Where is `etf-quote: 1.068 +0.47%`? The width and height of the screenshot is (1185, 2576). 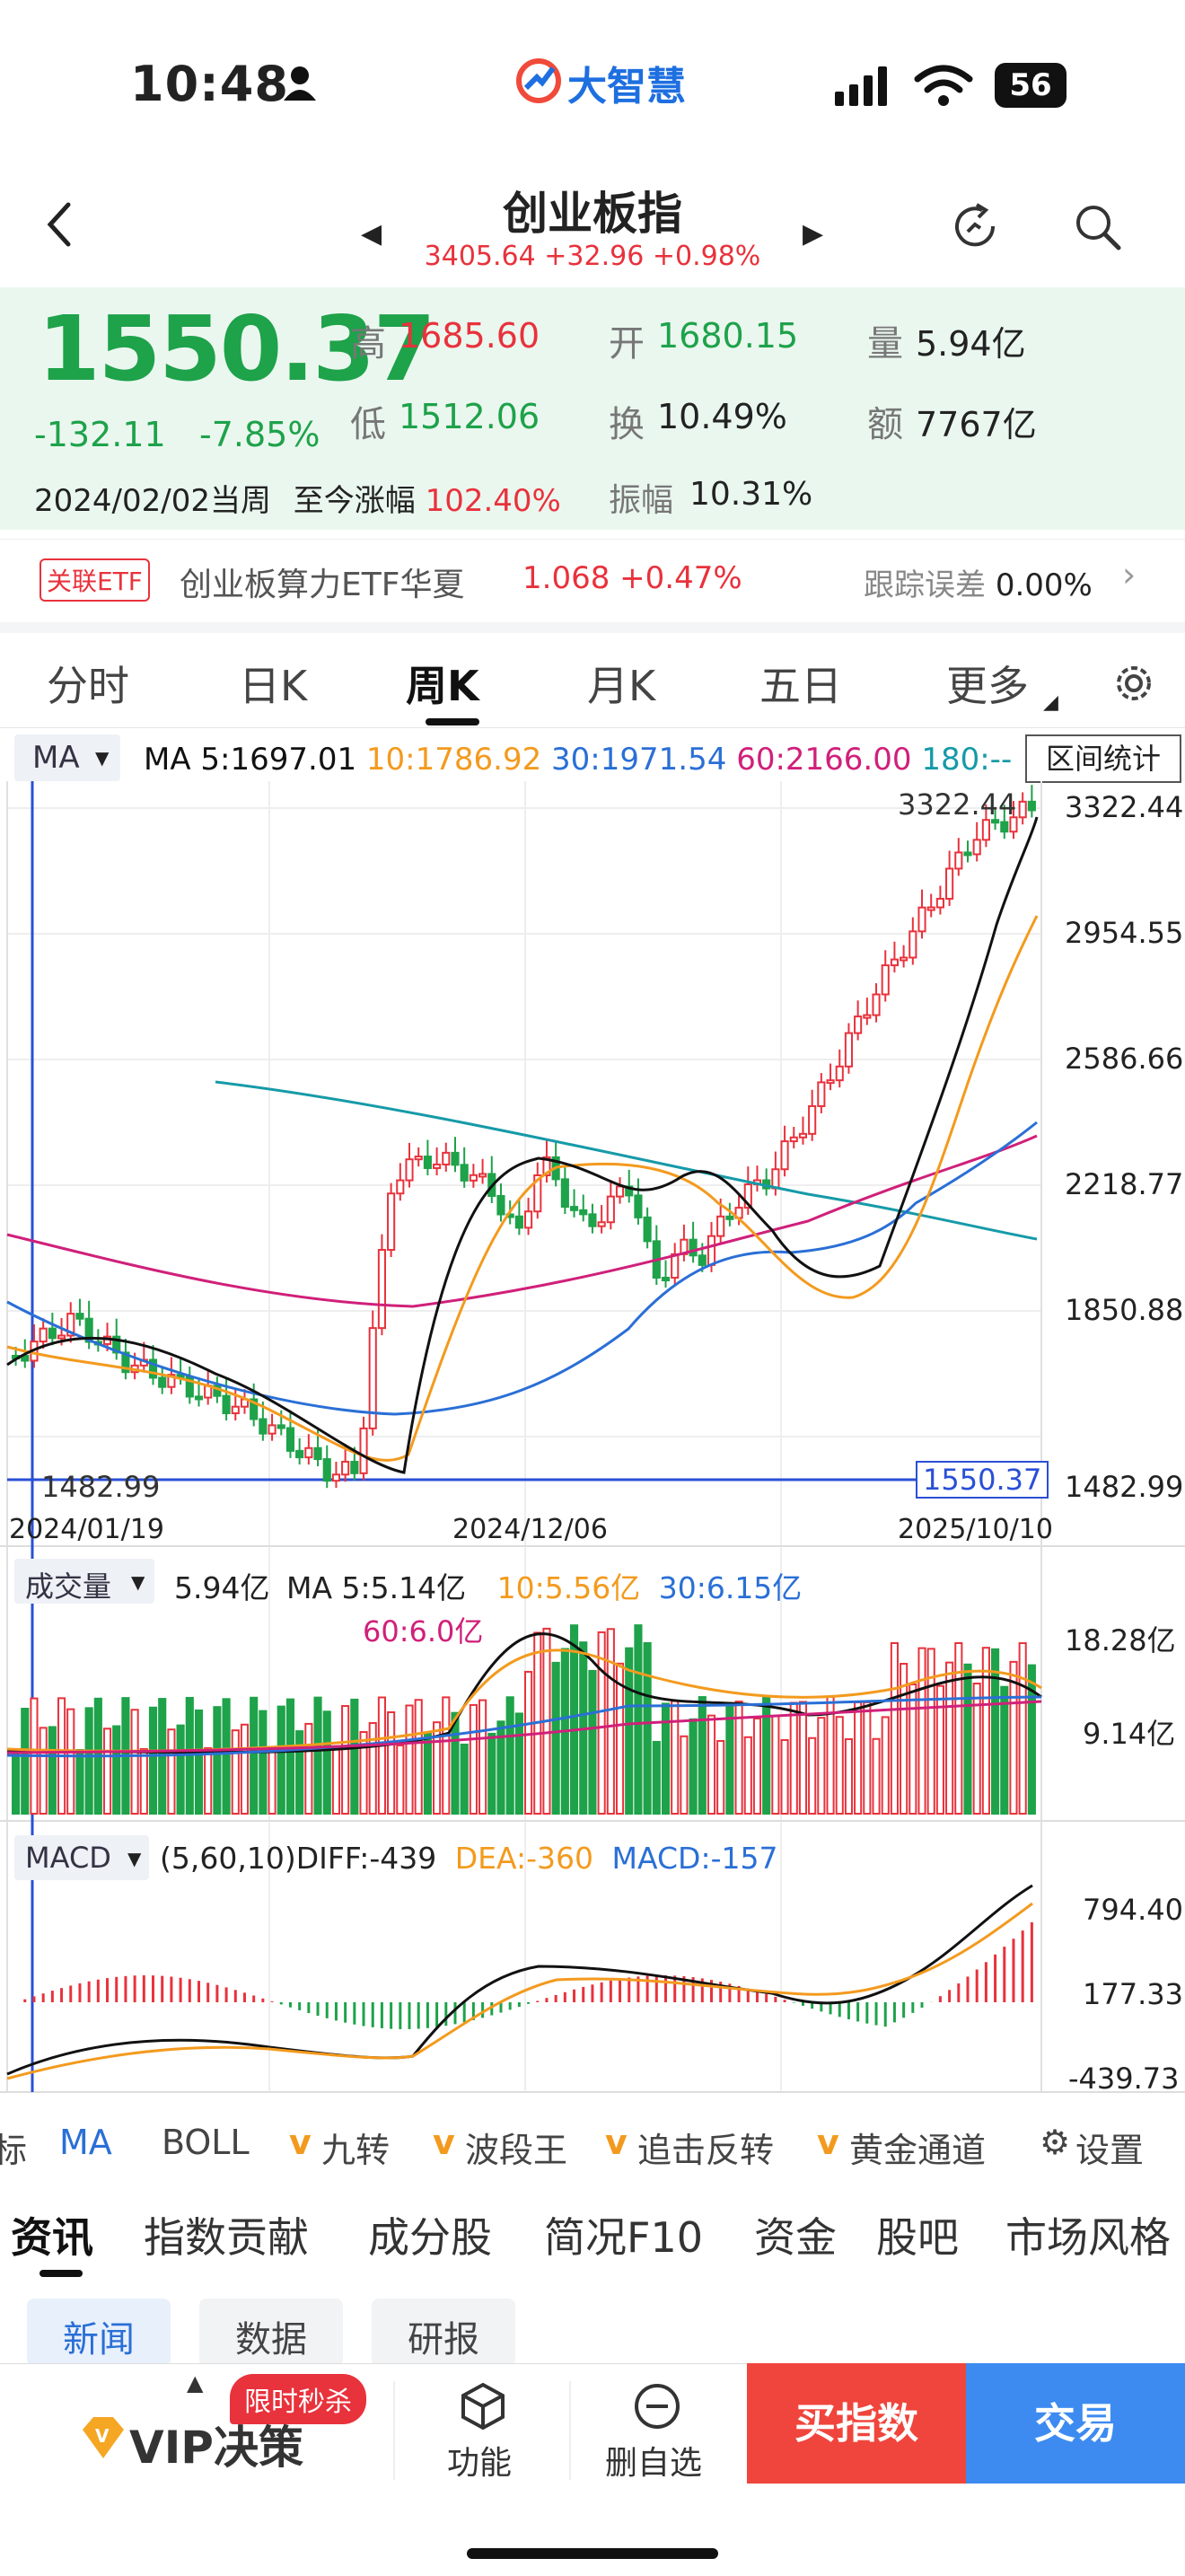 etf-quote: 1.068 +0.47% is located at coordinates (632, 578).